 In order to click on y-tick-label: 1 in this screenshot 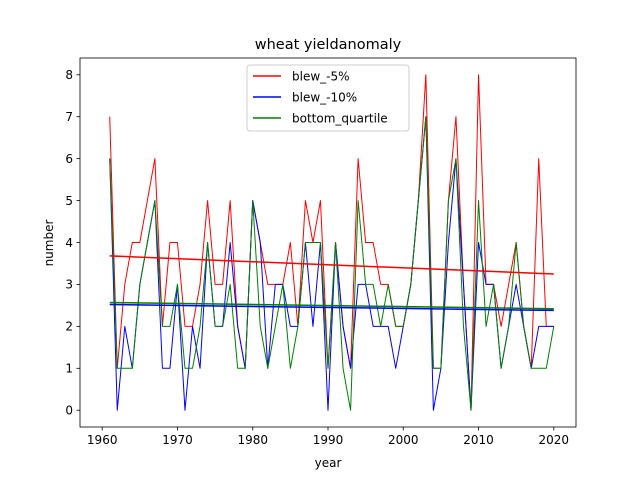, I will do `click(69, 369)`.